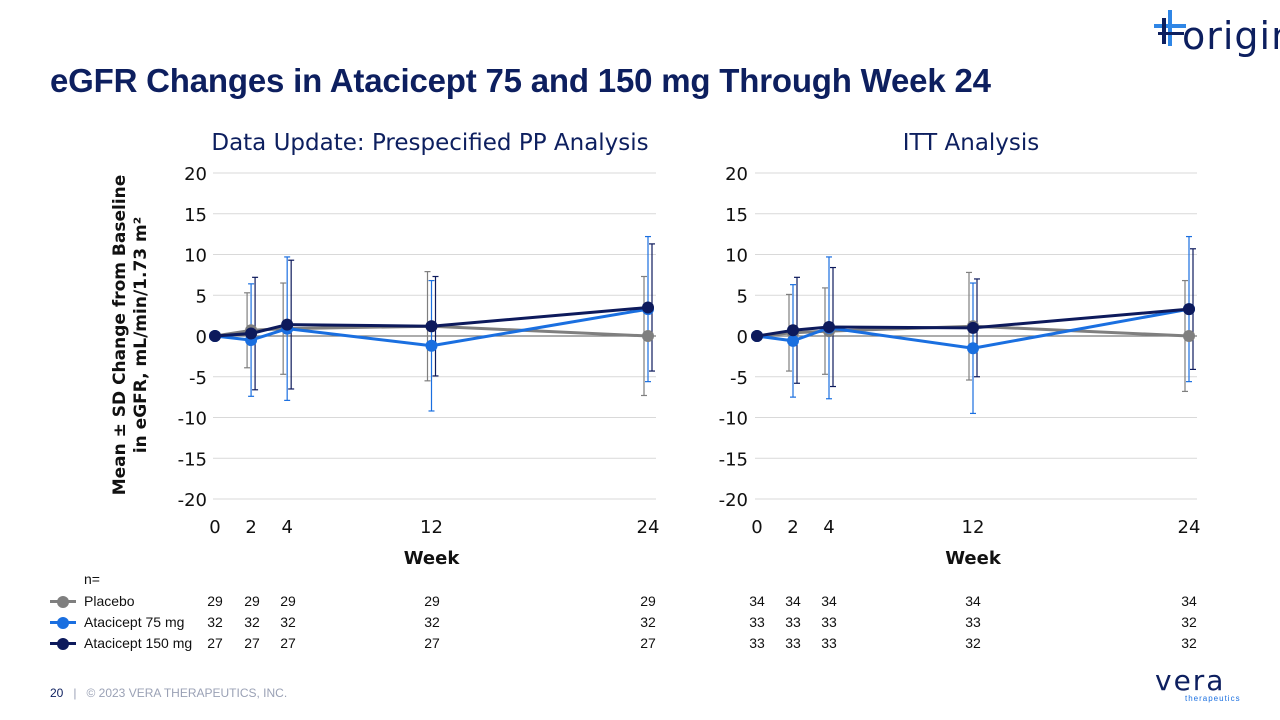 This screenshot has height=720, width=1280. I want to click on origin-logo: origin, so click(1216, 34).